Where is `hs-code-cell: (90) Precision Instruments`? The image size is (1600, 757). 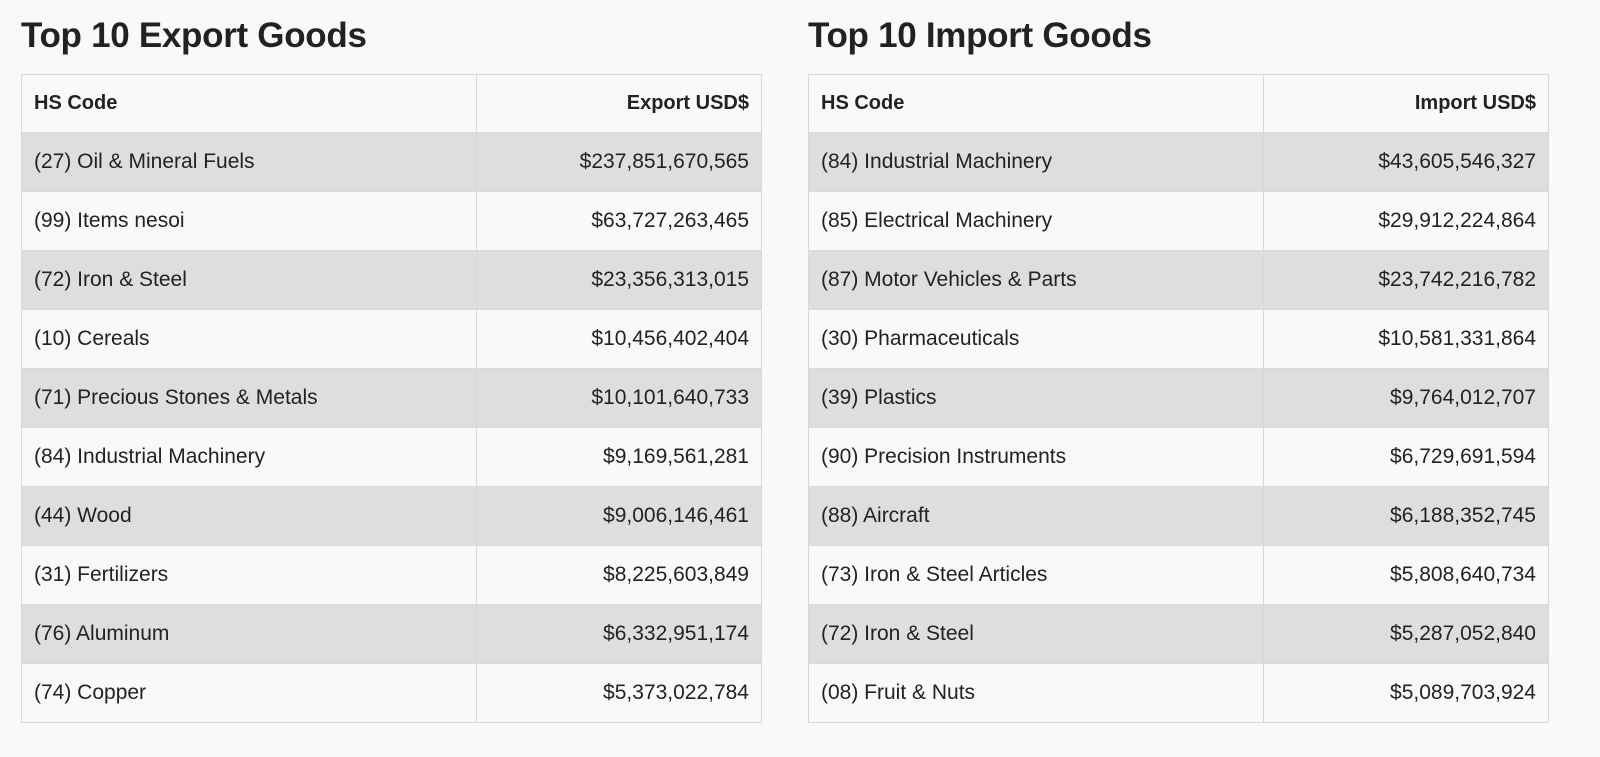
hs-code-cell: (90) Precision Instruments is located at coordinates (1036, 457).